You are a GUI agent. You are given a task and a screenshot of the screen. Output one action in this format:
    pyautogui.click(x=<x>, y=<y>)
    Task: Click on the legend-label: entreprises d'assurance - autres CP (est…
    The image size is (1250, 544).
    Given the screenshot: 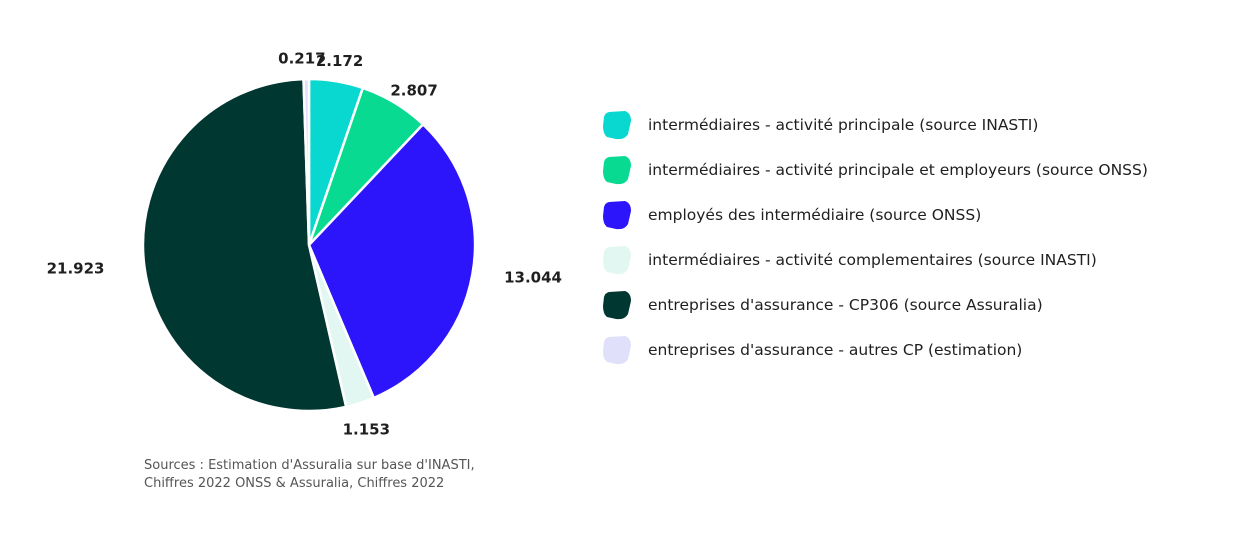 What is the action you would take?
    pyautogui.click(x=835, y=350)
    